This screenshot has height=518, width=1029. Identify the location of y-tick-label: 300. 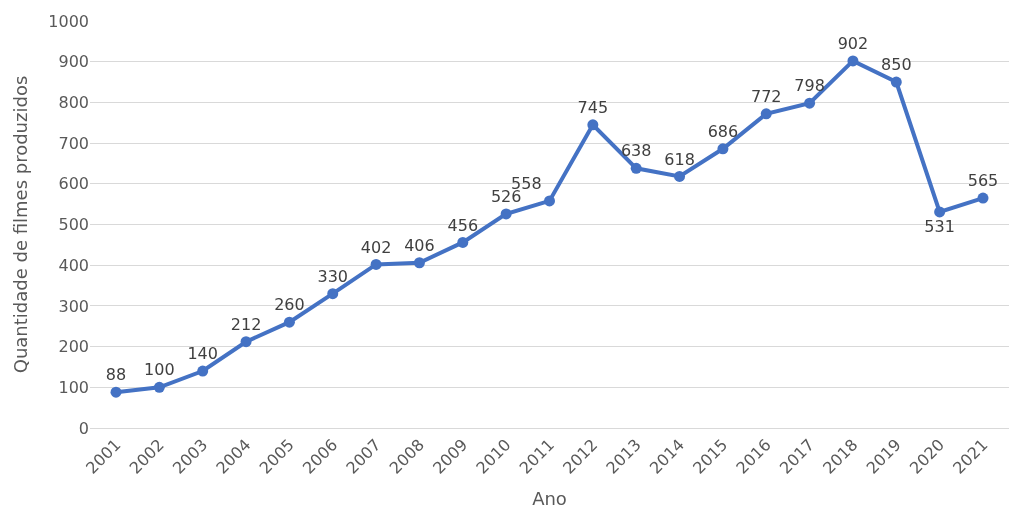
(73, 306).